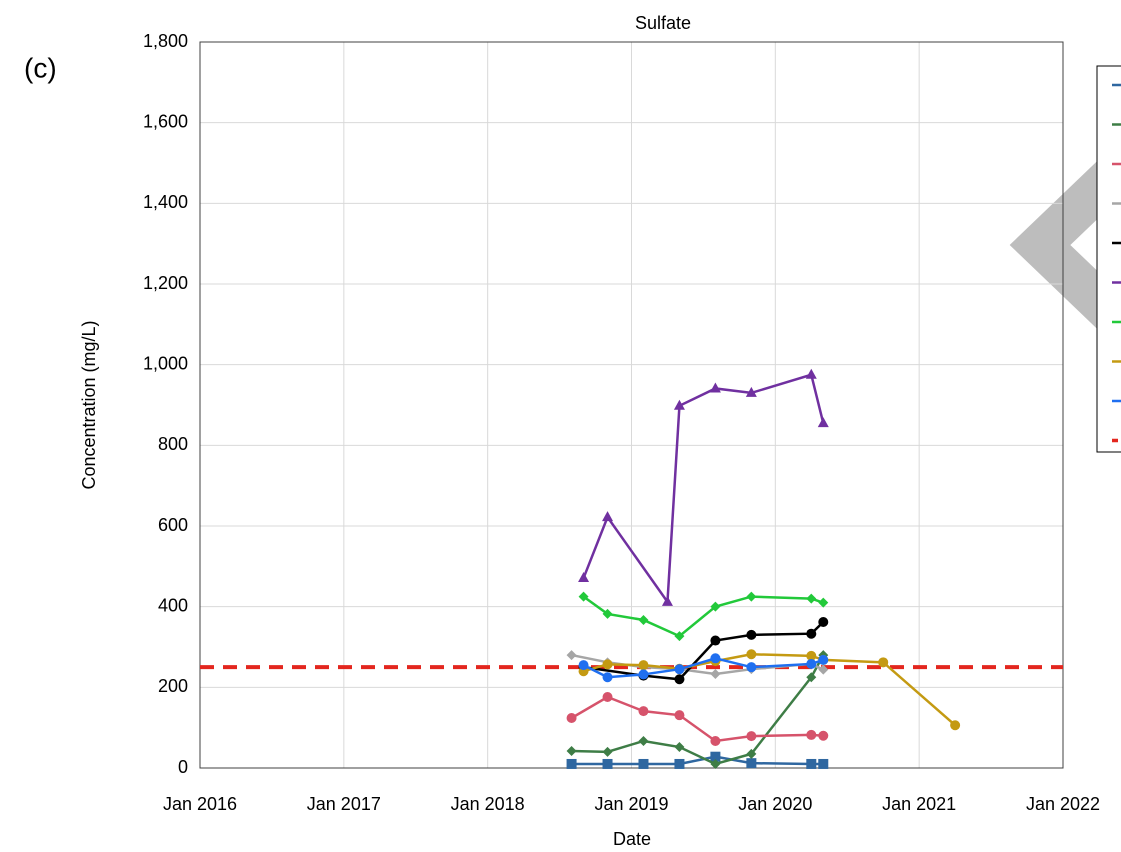 The height and width of the screenshot is (852, 1121). What do you see at coordinates (183, 767) in the screenshot?
I see `y-tick-label: 0` at bounding box center [183, 767].